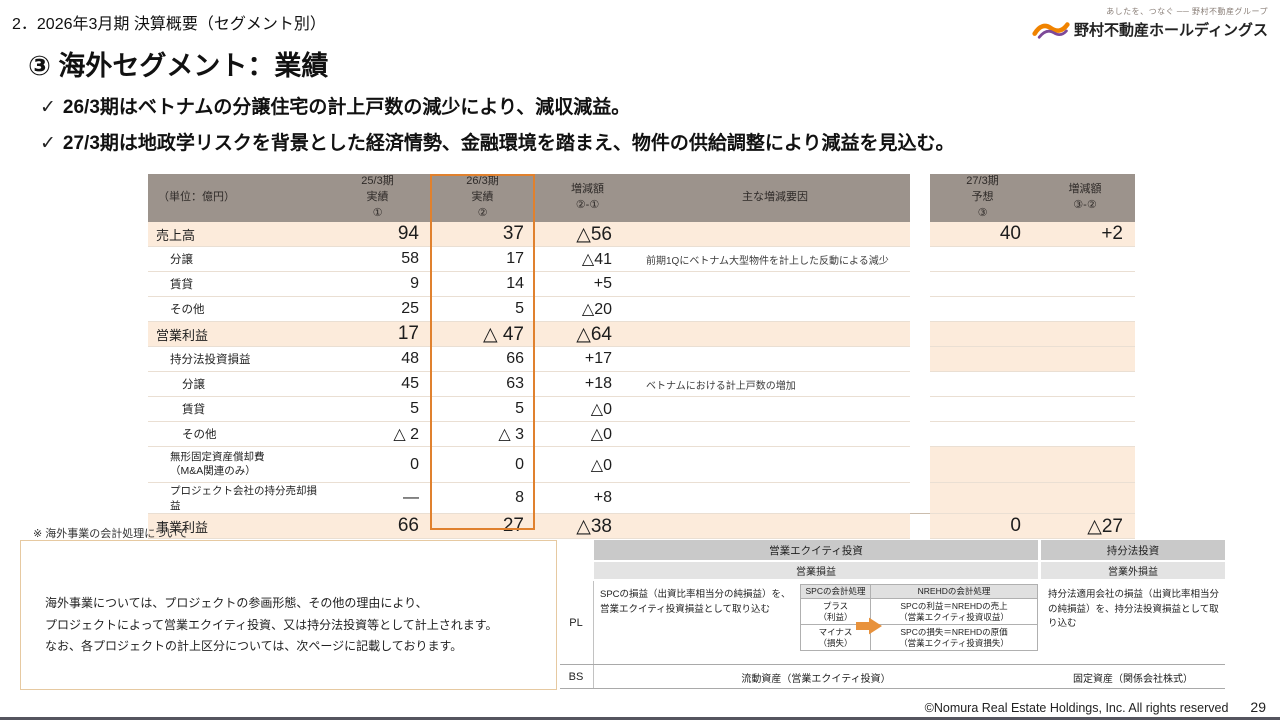 The width and height of the screenshot is (1280, 720). I want to click on col-header-change-2: 増減額 ③-②, so click(1085, 198).